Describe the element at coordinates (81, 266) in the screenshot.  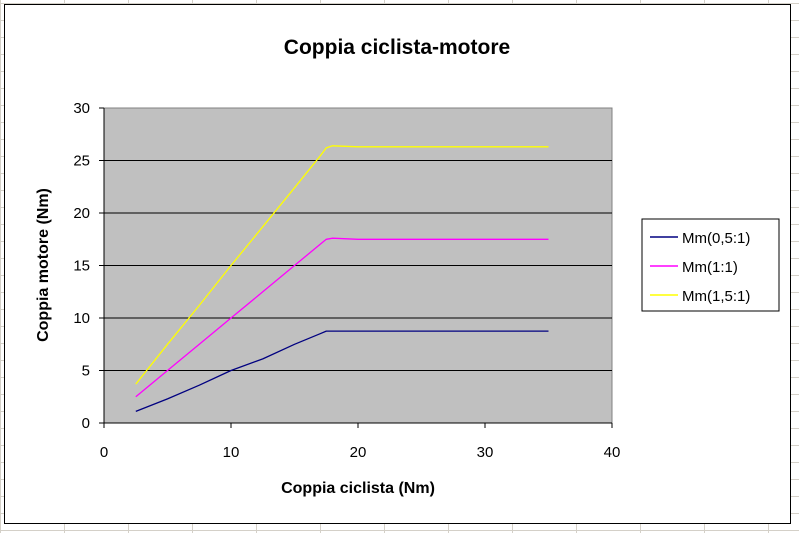
I see `y-tick-label-3: 15` at that location.